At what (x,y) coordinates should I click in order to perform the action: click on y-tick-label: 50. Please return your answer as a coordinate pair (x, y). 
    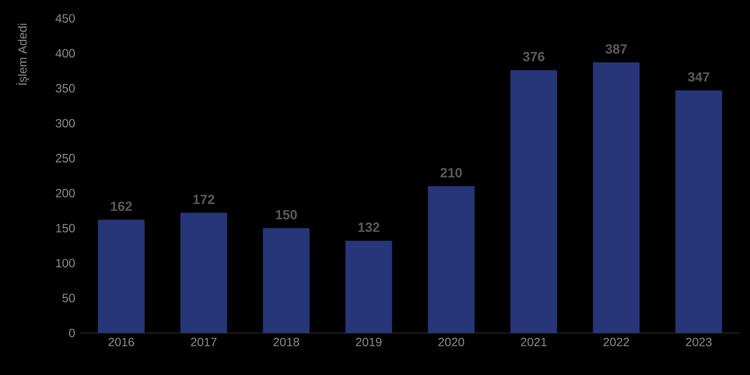
    Looking at the image, I should click on (68, 298).